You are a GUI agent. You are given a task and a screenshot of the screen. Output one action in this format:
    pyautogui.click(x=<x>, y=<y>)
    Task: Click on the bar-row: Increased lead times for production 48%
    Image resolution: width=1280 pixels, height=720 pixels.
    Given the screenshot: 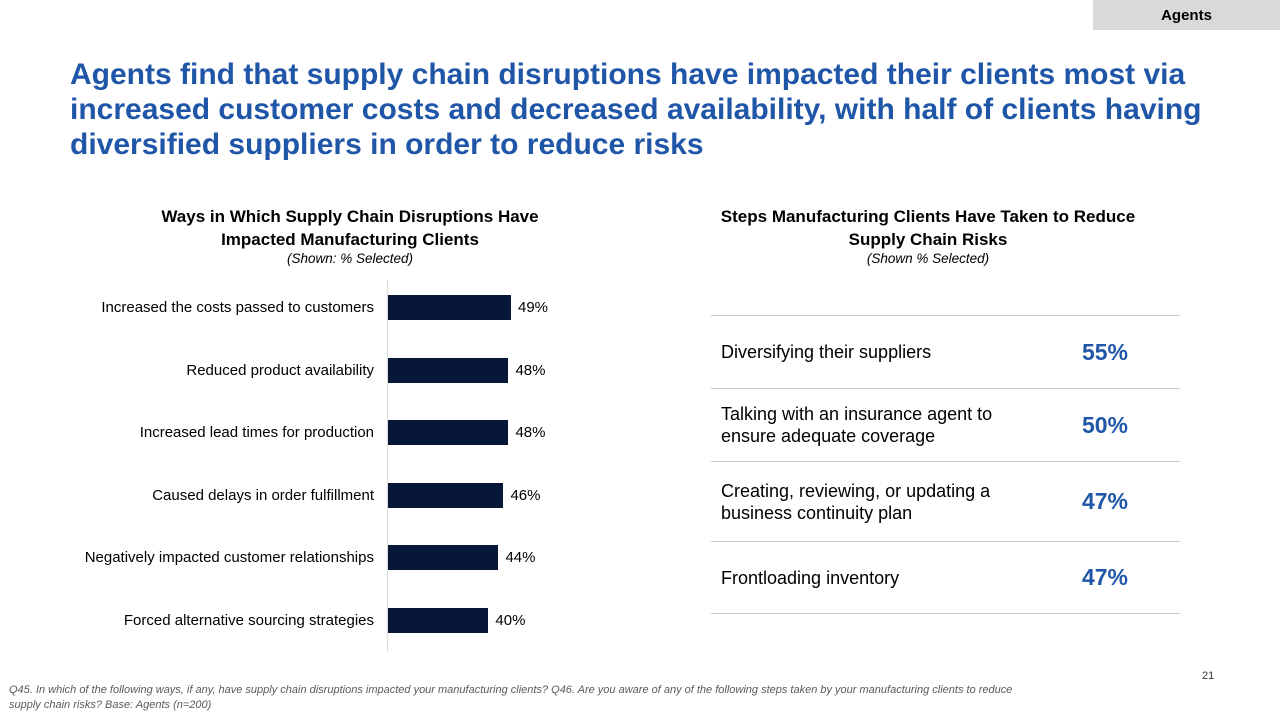 What is the action you would take?
    pyautogui.click(x=320, y=433)
    